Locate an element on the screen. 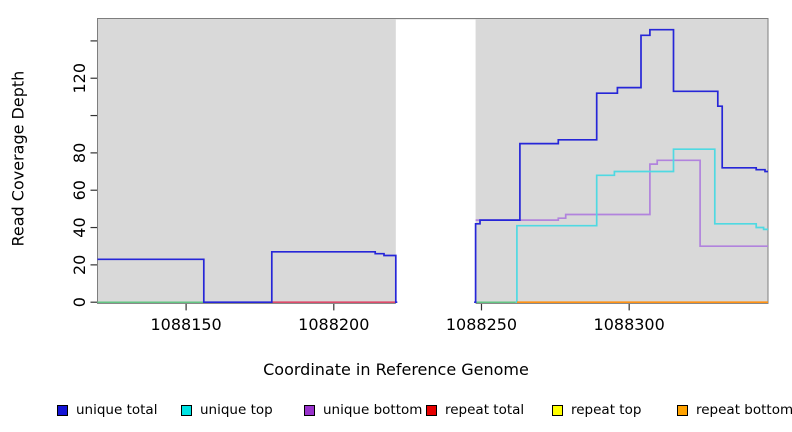 The width and height of the screenshot is (792, 432). y-tick-label: 0 is located at coordinates (79, 302).